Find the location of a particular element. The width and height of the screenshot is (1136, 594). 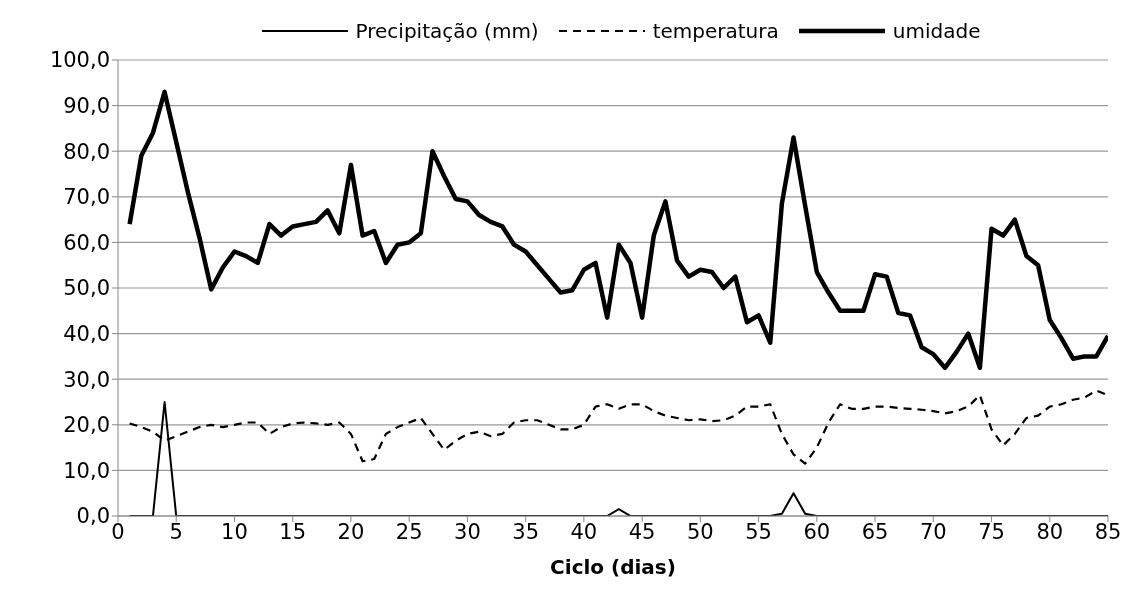

x-tick-label: 45 is located at coordinates (642, 531).